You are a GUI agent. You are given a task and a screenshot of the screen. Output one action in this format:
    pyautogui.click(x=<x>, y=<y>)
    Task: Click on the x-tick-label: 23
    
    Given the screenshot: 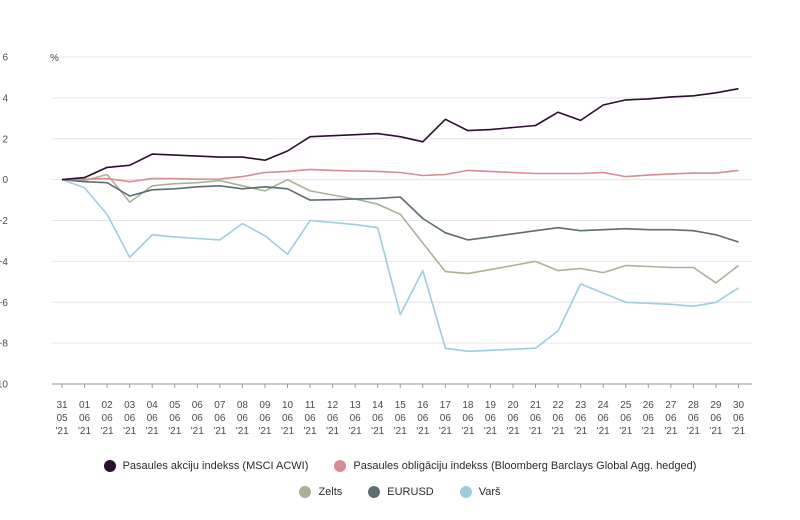 What is the action you would take?
    pyautogui.click(x=581, y=405)
    